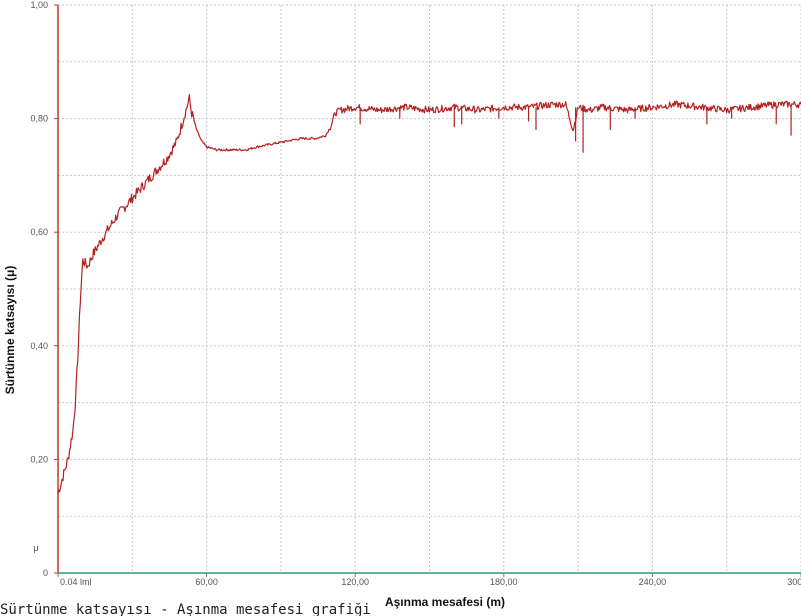 This screenshot has width=801, height=616. What do you see at coordinates (39, 232) in the screenshot?
I see `y-tick-label: 0,60` at bounding box center [39, 232].